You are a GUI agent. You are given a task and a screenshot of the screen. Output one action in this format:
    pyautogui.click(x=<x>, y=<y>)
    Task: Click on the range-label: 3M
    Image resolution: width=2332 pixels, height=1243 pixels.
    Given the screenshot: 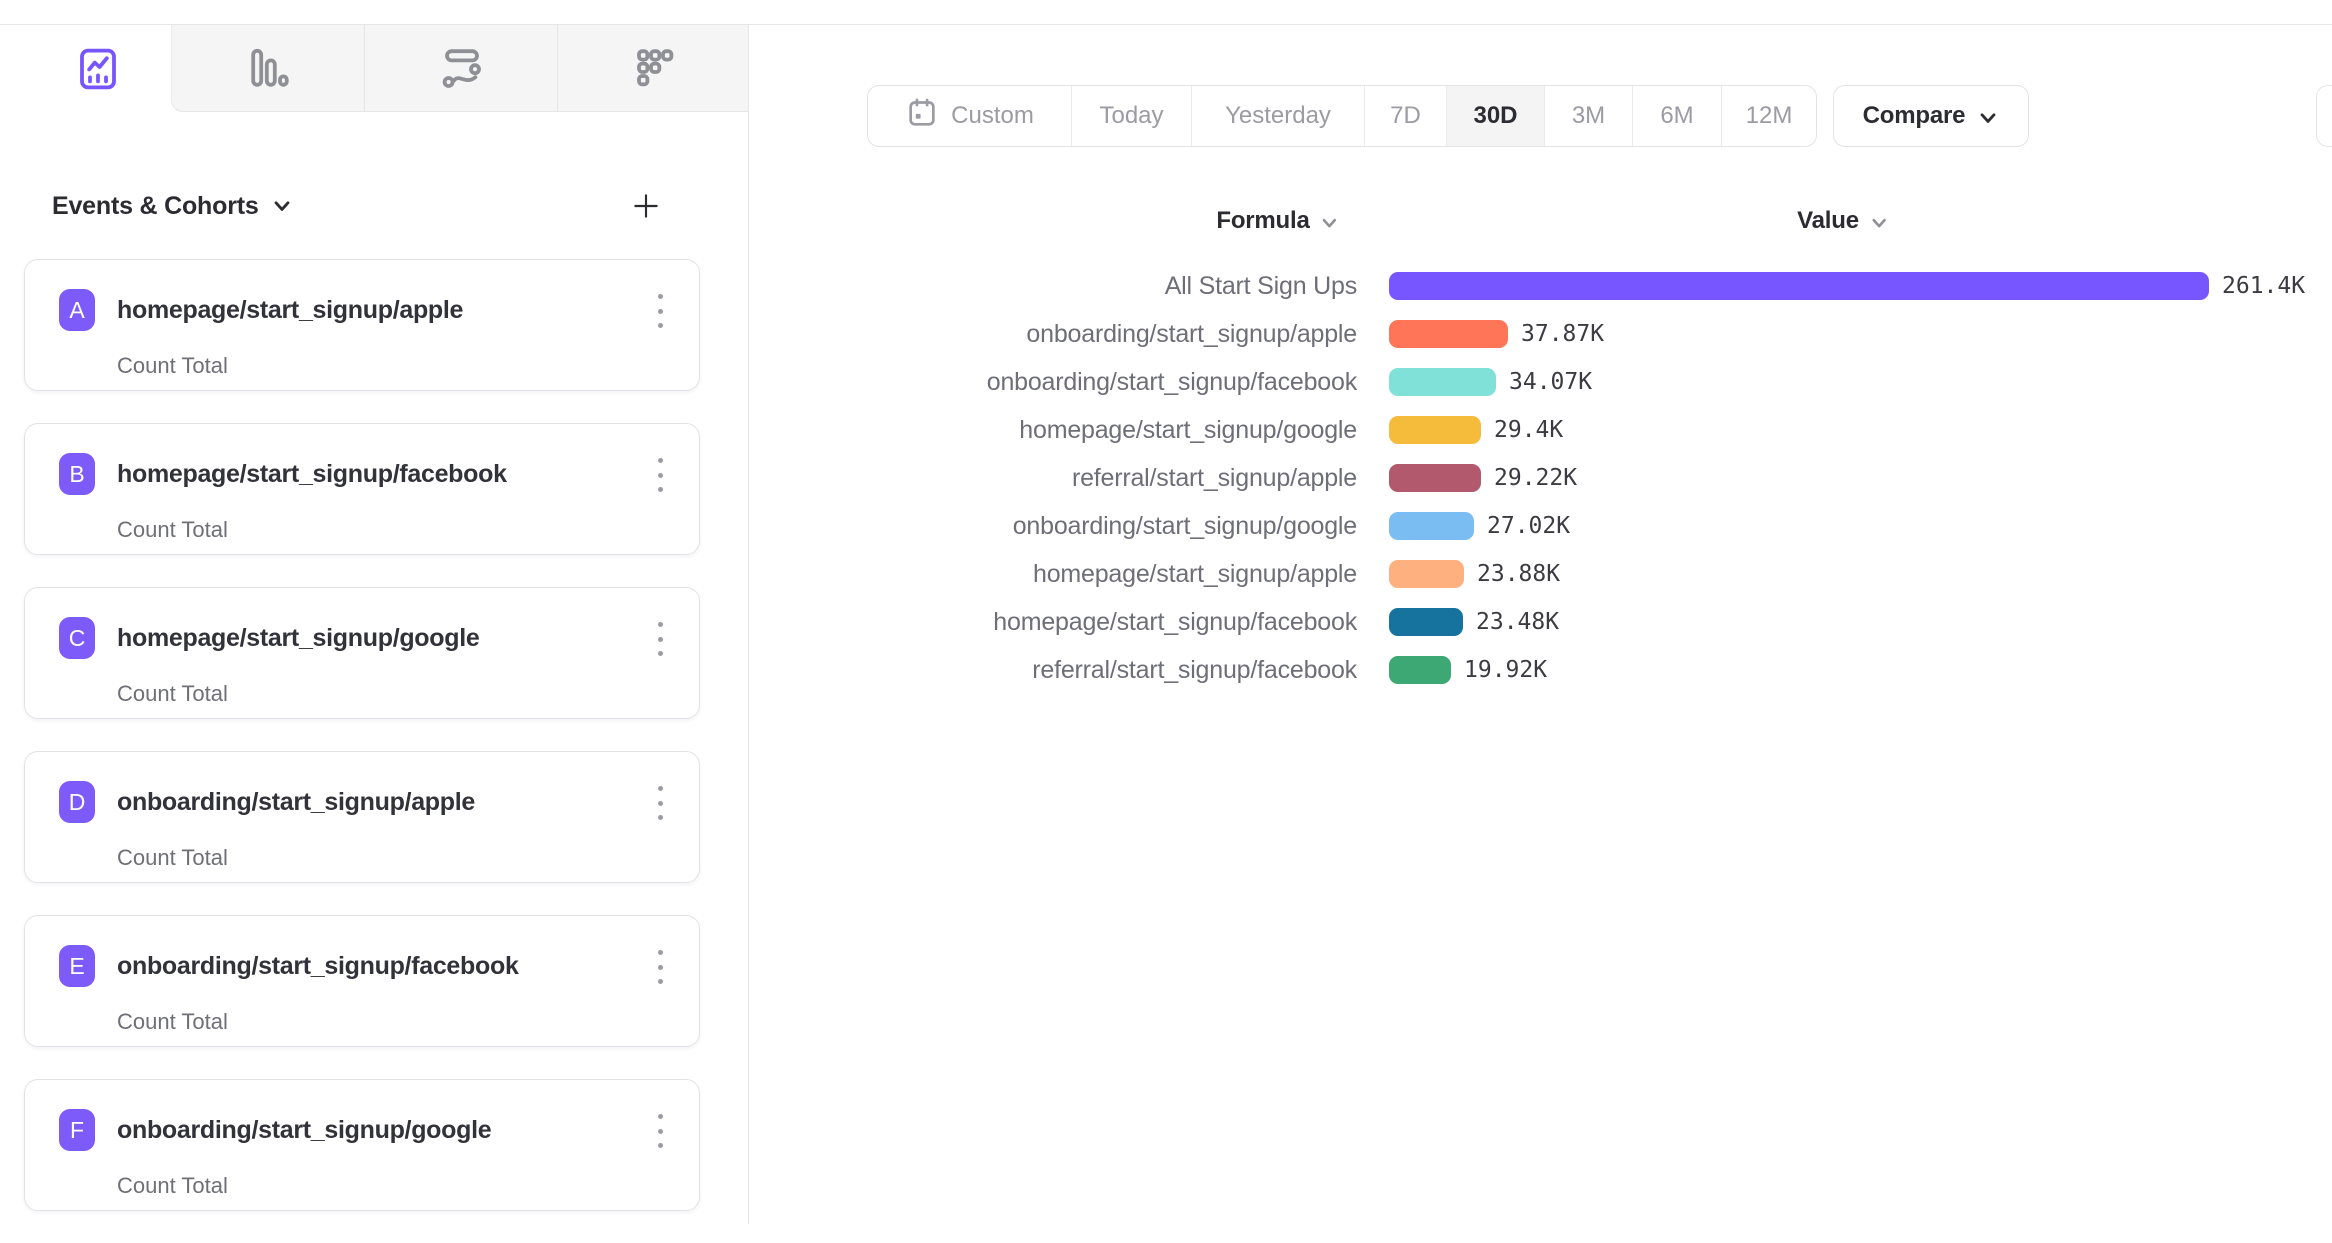 What is the action you would take?
    pyautogui.click(x=1588, y=115)
    